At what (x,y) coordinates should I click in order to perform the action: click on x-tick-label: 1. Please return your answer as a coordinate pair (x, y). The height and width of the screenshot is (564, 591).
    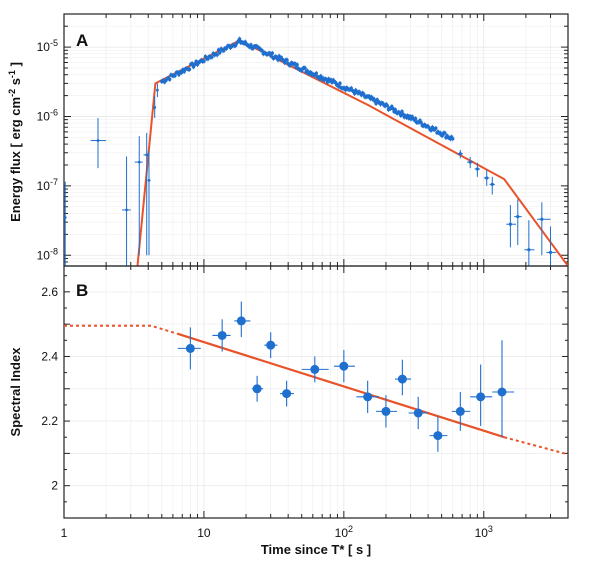
    Looking at the image, I should click on (64, 533).